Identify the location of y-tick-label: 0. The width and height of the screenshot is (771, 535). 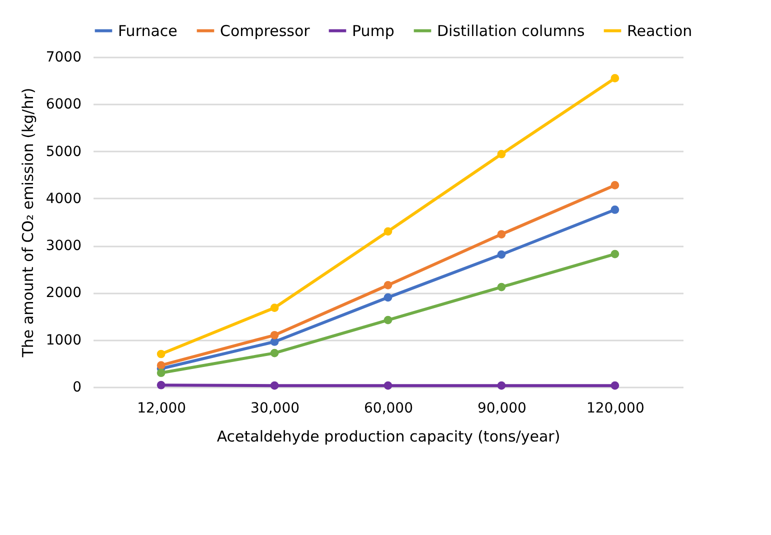
(77, 388).